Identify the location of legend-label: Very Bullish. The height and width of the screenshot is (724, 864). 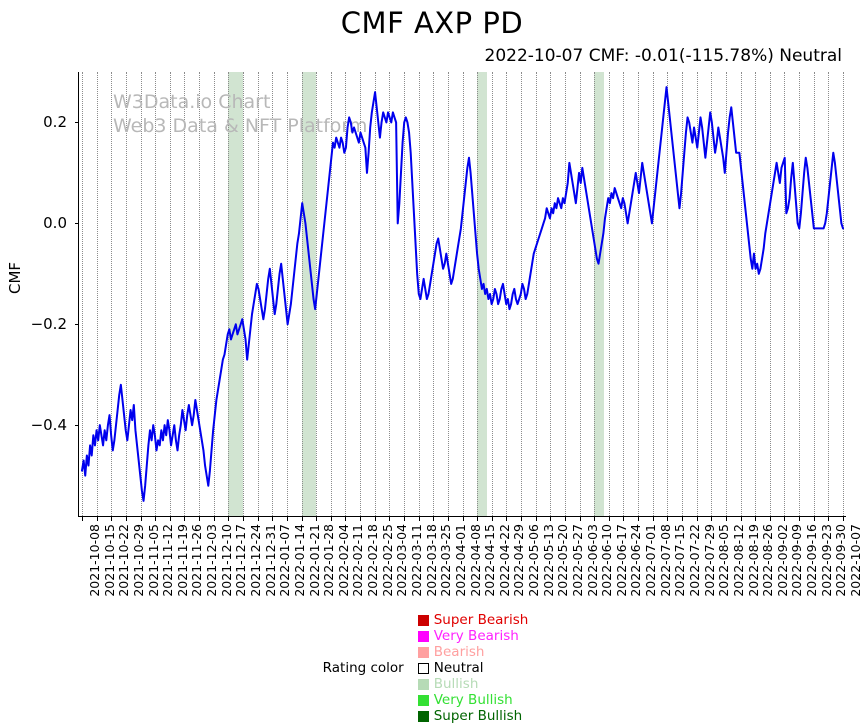
(473, 700).